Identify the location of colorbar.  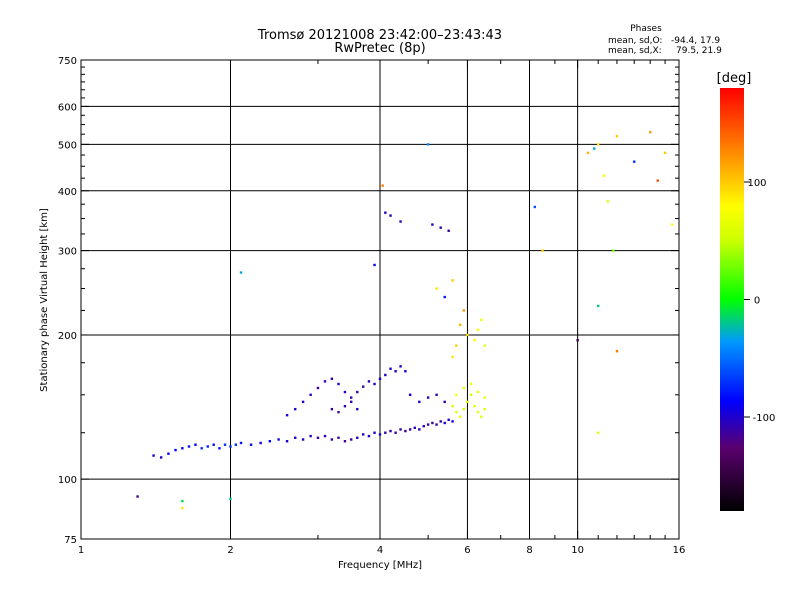
(732, 299).